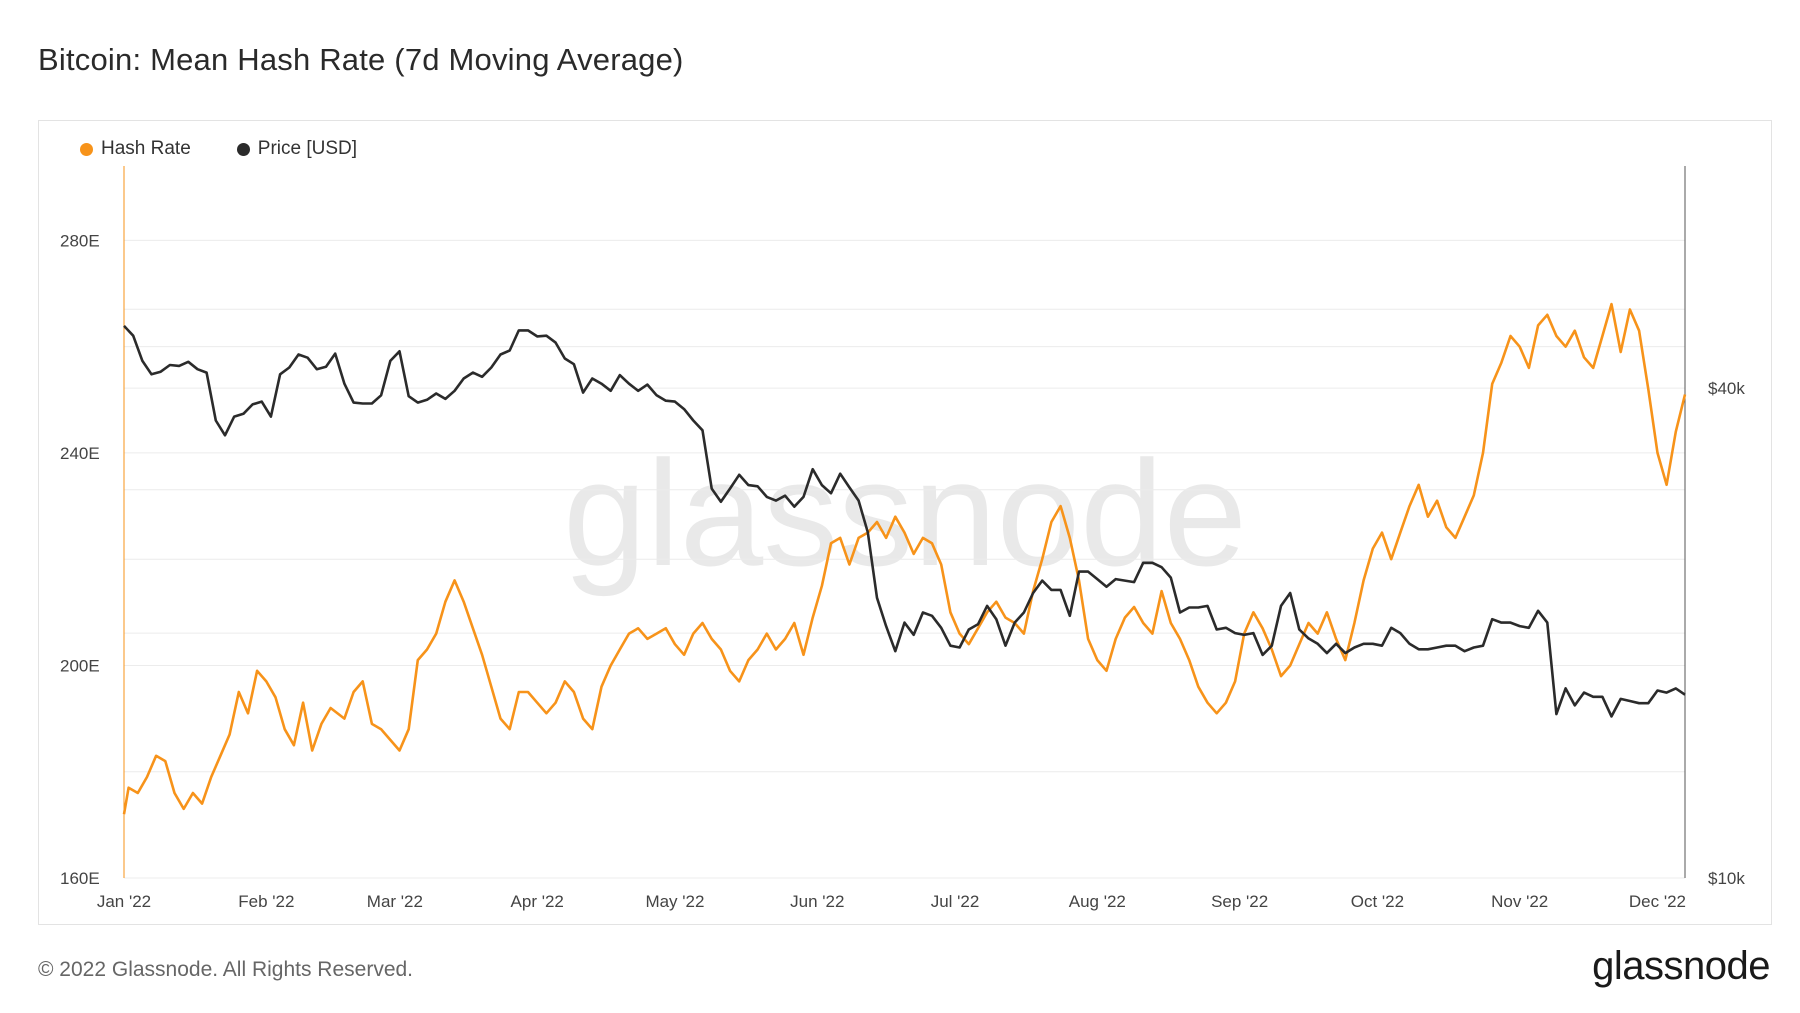 The width and height of the screenshot is (1800, 1013). What do you see at coordinates (1377, 901) in the screenshot?
I see `x-tick-label: Oct '22` at bounding box center [1377, 901].